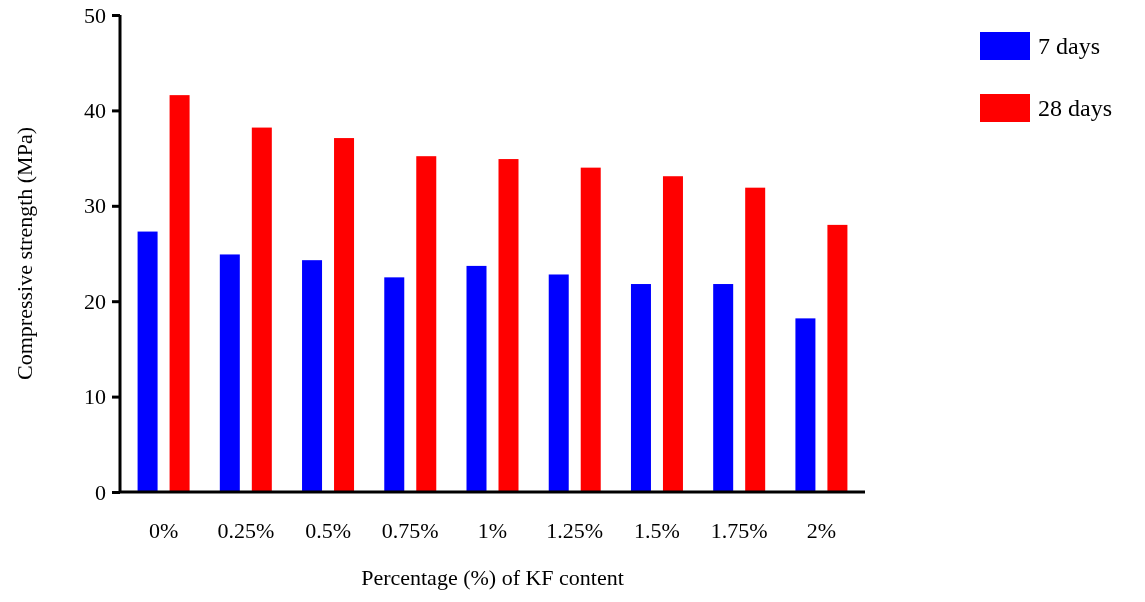 This screenshot has width=1145, height=602. What do you see at coordinates (657, 530) in the screenshot?
I see `x-tick-label: 1.5%` at bounding box center [657, 530].